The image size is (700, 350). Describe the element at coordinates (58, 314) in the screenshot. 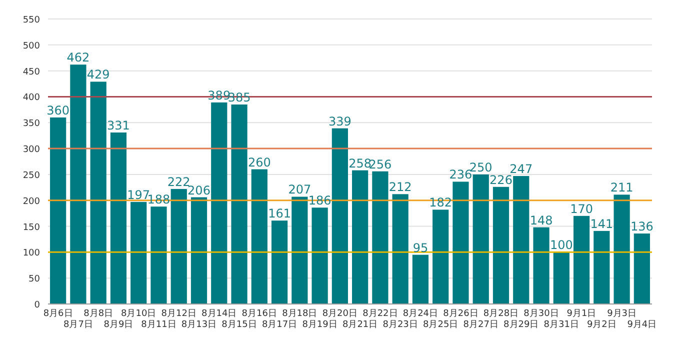

I see `x-tick-label: 8月6日` at that location.